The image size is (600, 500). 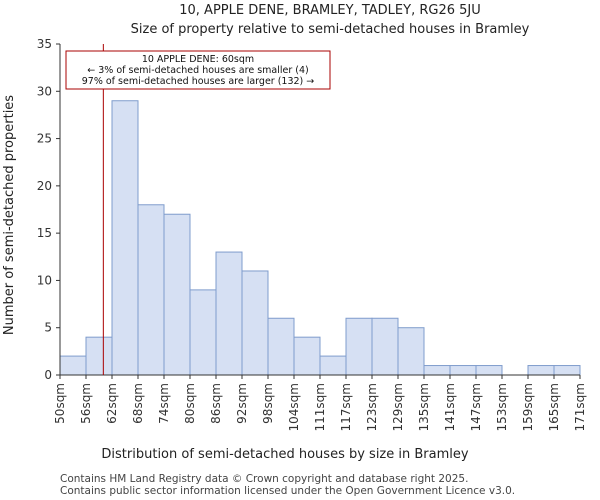 I want to click on y-tick-label: 0, so click(x=48, y=375).